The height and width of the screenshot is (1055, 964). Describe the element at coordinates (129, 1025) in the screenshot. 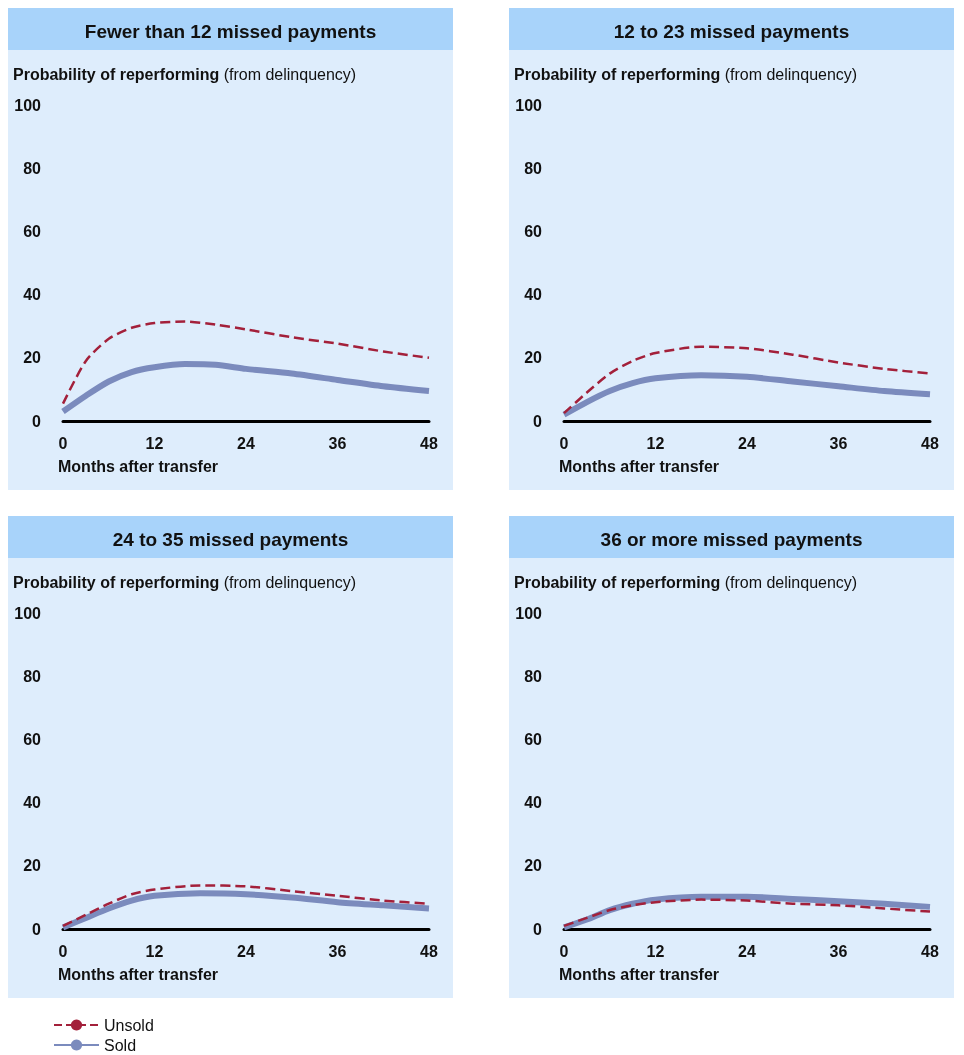

I see `legend-label: Unsold` at that location.